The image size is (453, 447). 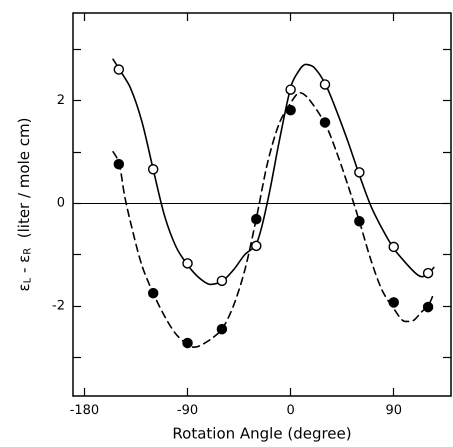 I want to click on x-axis-title: Rotation Angle (degree), so click(x=262, y=433).